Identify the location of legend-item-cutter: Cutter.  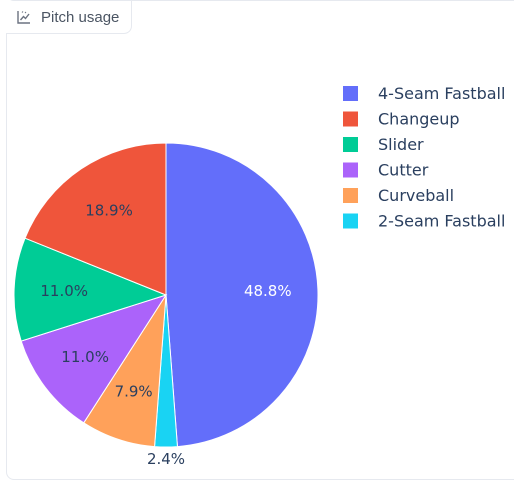
(386, 170).